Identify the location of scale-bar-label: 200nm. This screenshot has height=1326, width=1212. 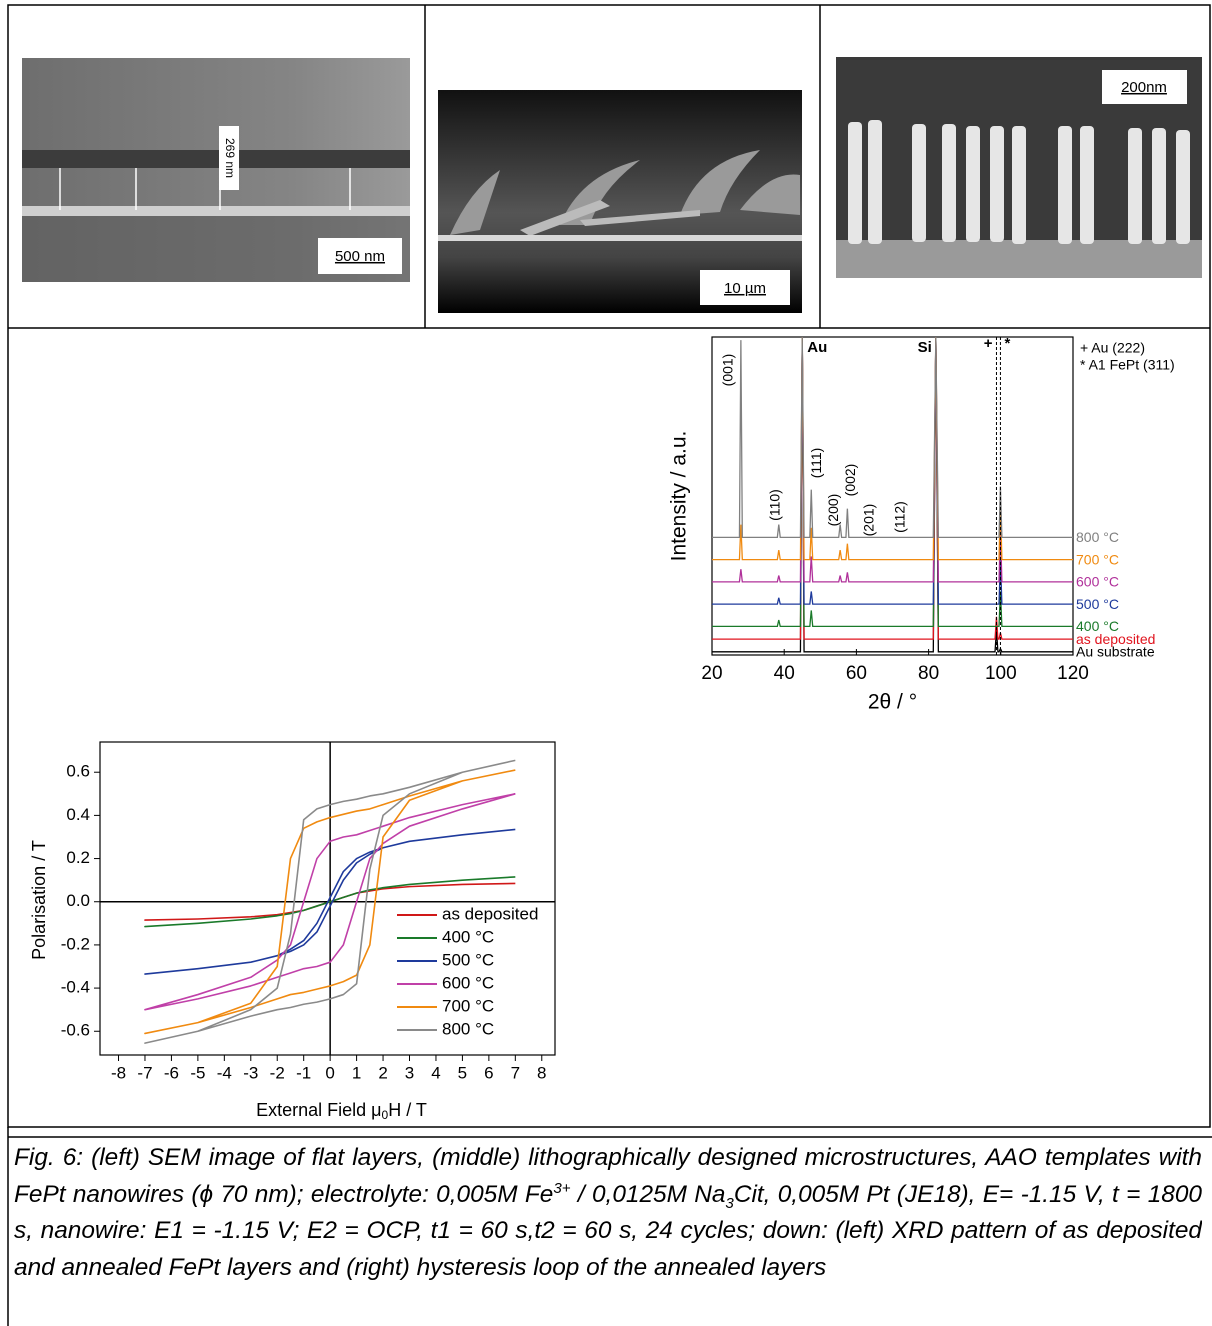
(1144, 87).